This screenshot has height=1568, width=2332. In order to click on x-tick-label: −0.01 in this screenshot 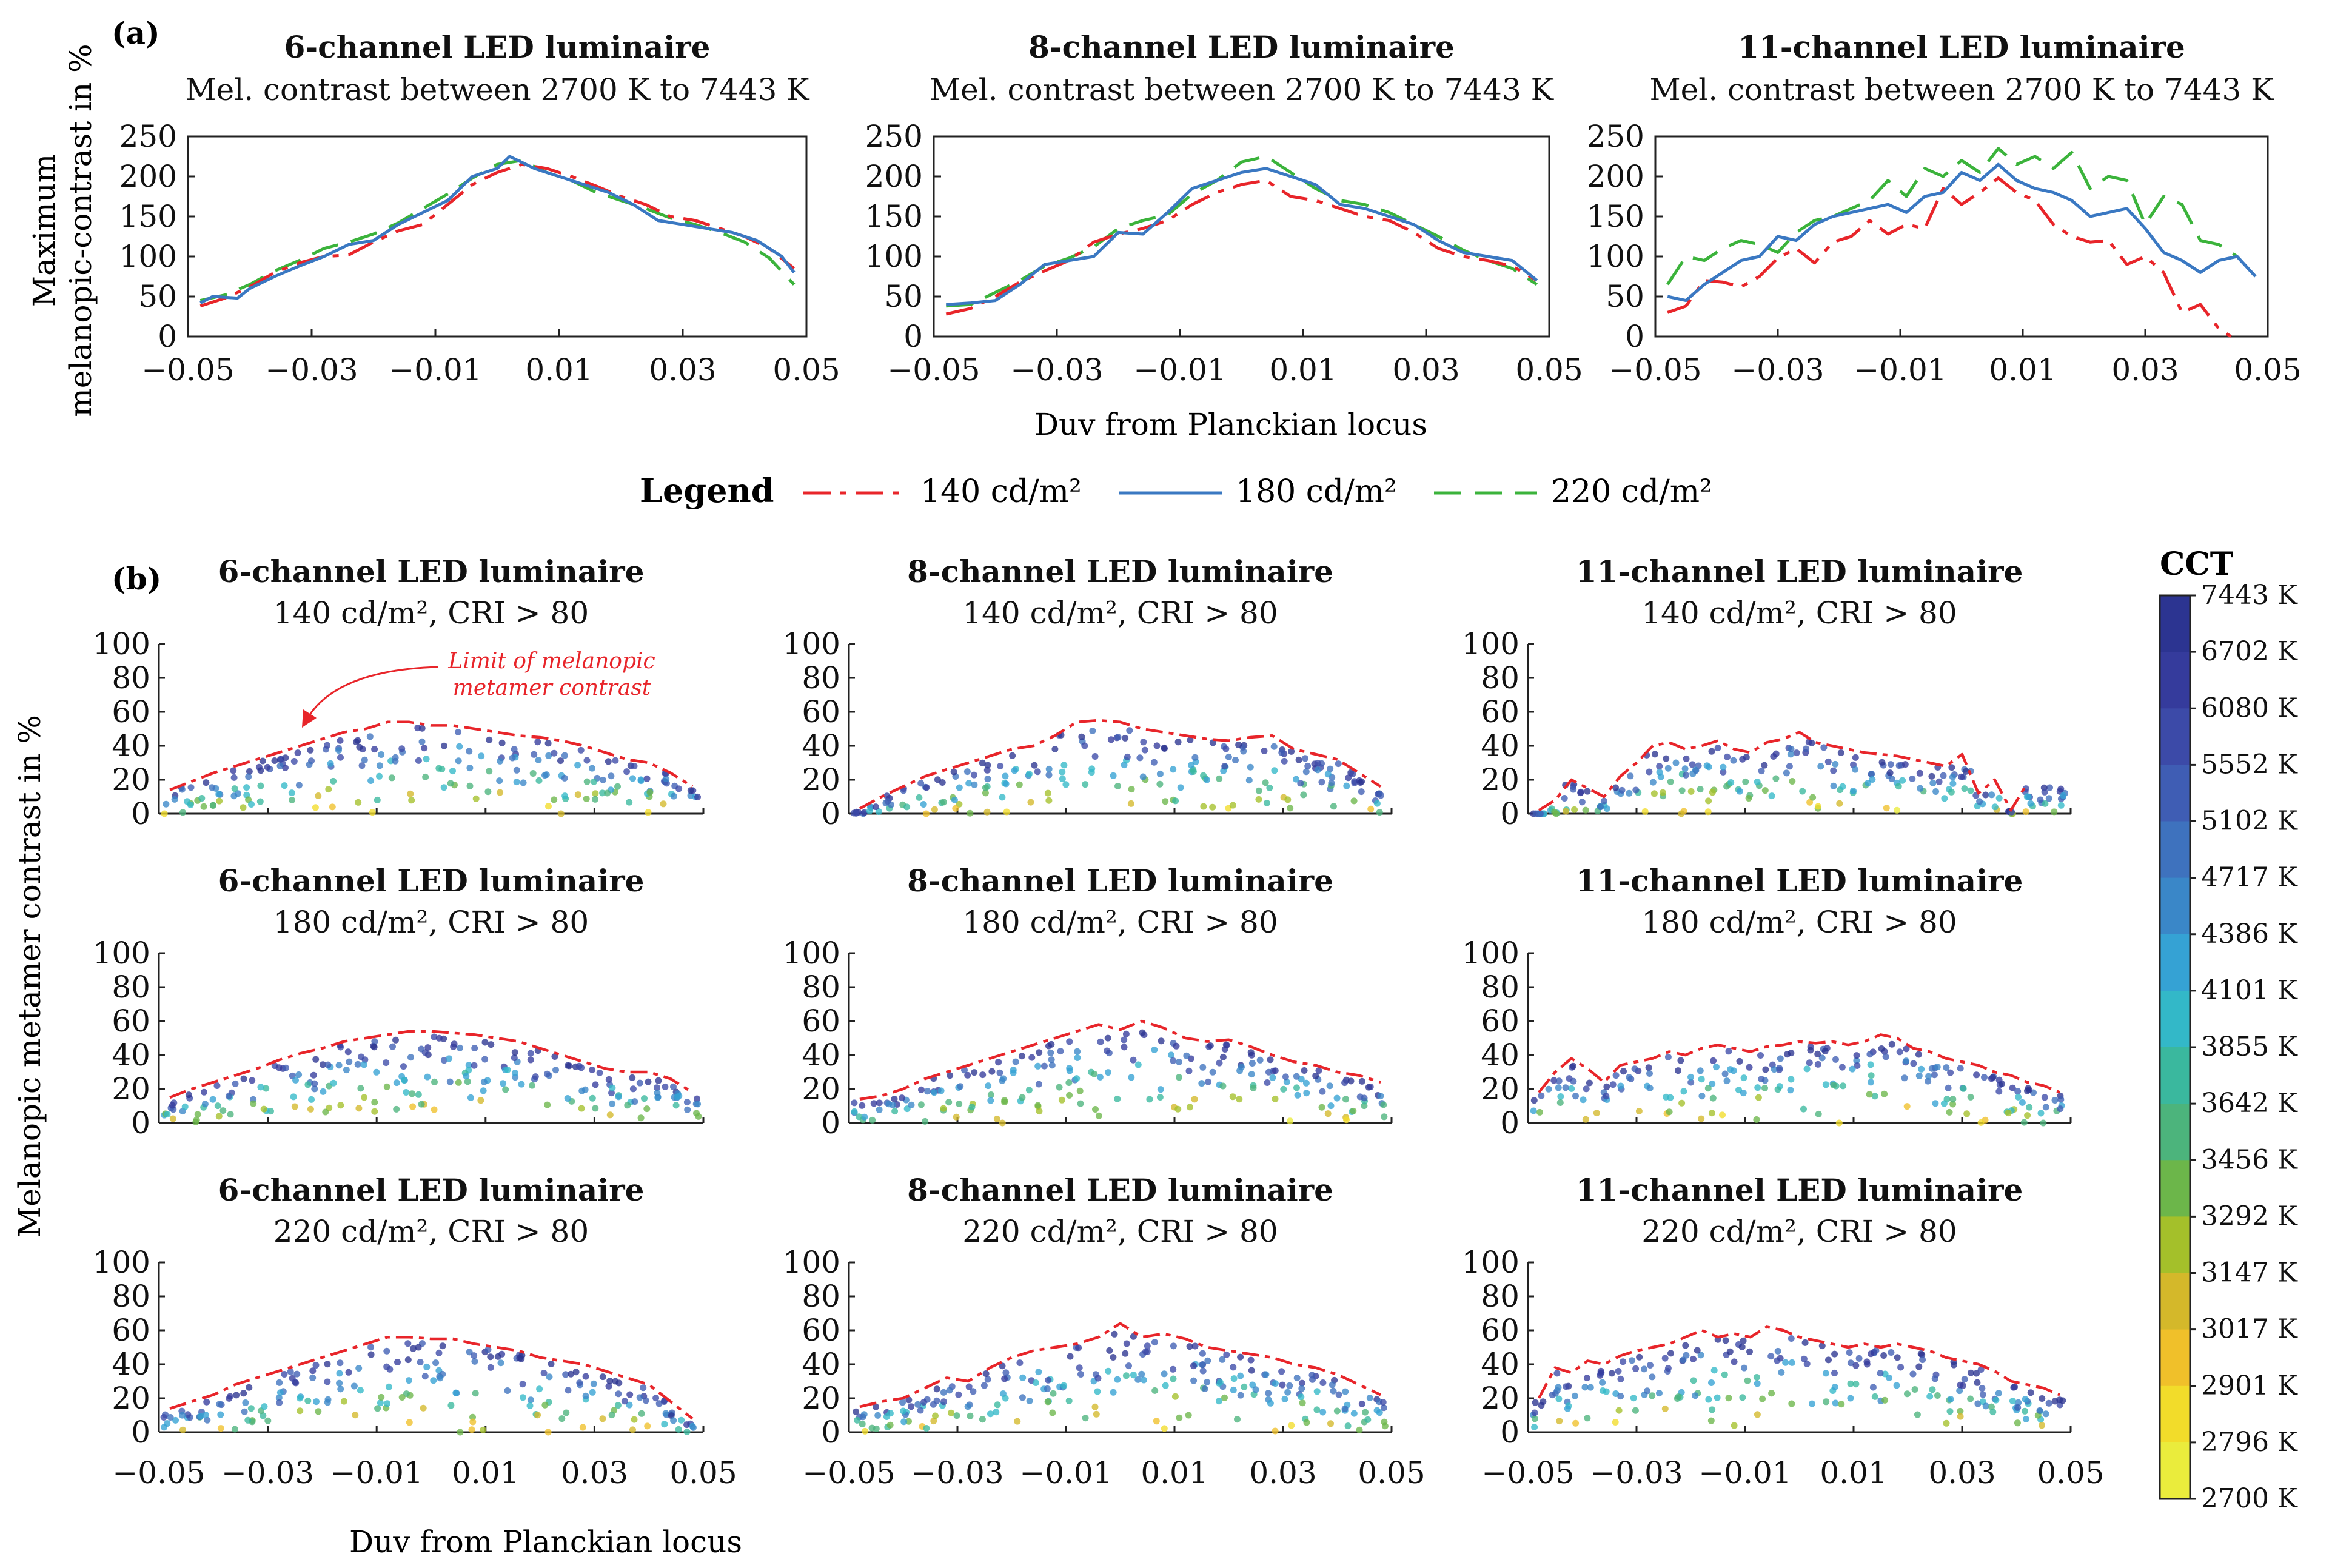, I will do `click(1065, 1473)`.